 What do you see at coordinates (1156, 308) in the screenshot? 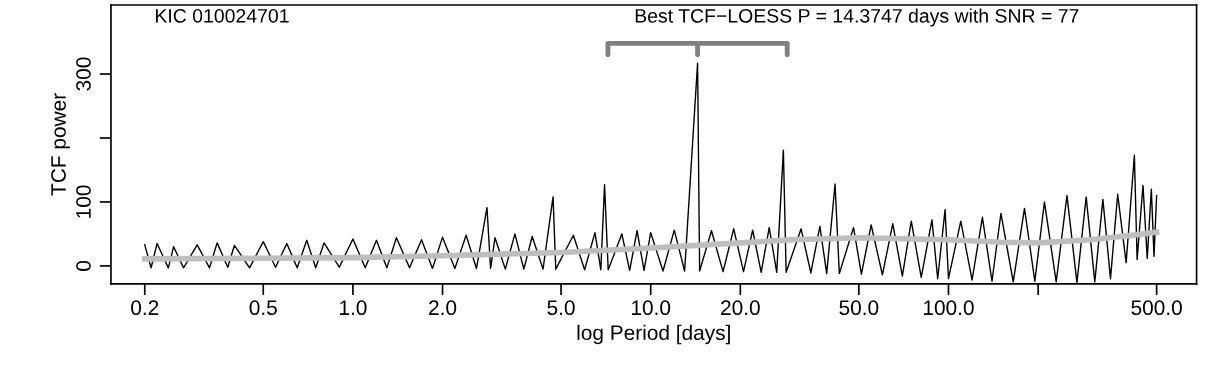
I see `x-tick-label: 500.0` at bounding box center [1156, 308].